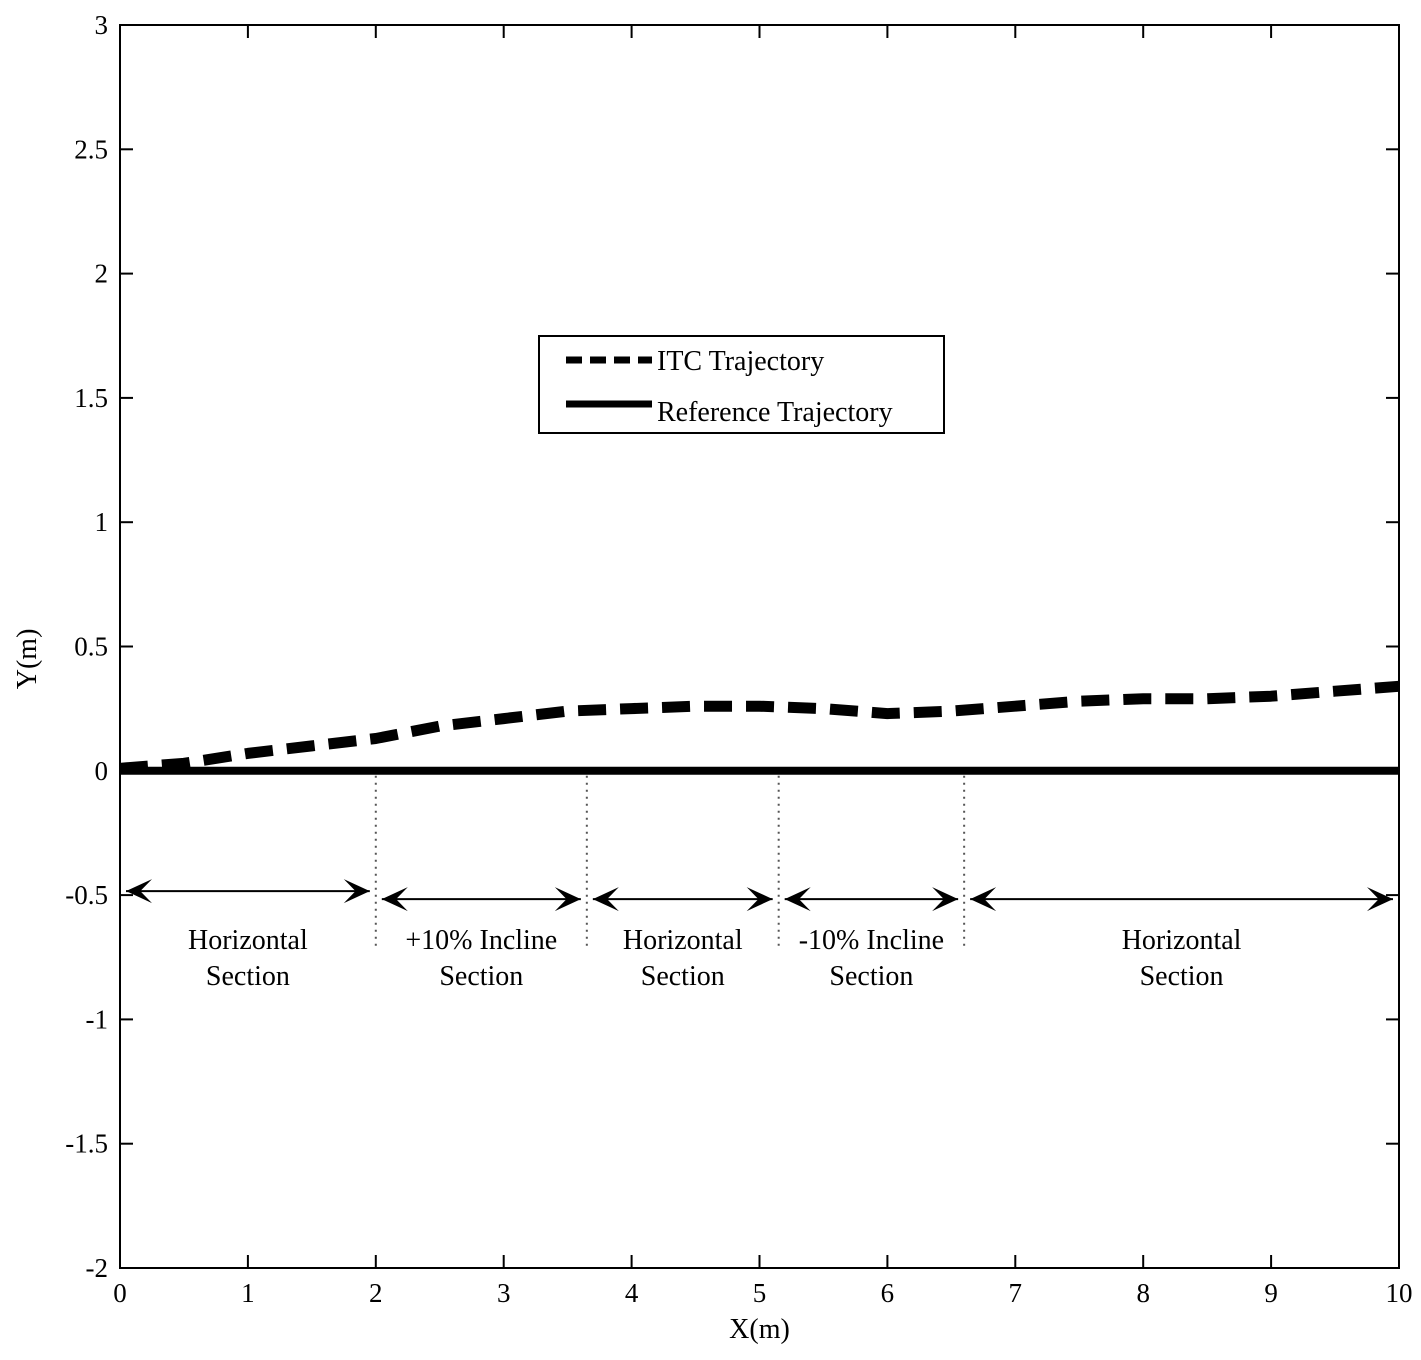 The width and height of the screenshot is (1421, 1360). What do you see at coordinates (670, 862) in the screenshot?
I see `section-boundaries` at bounding box center [670, 862].